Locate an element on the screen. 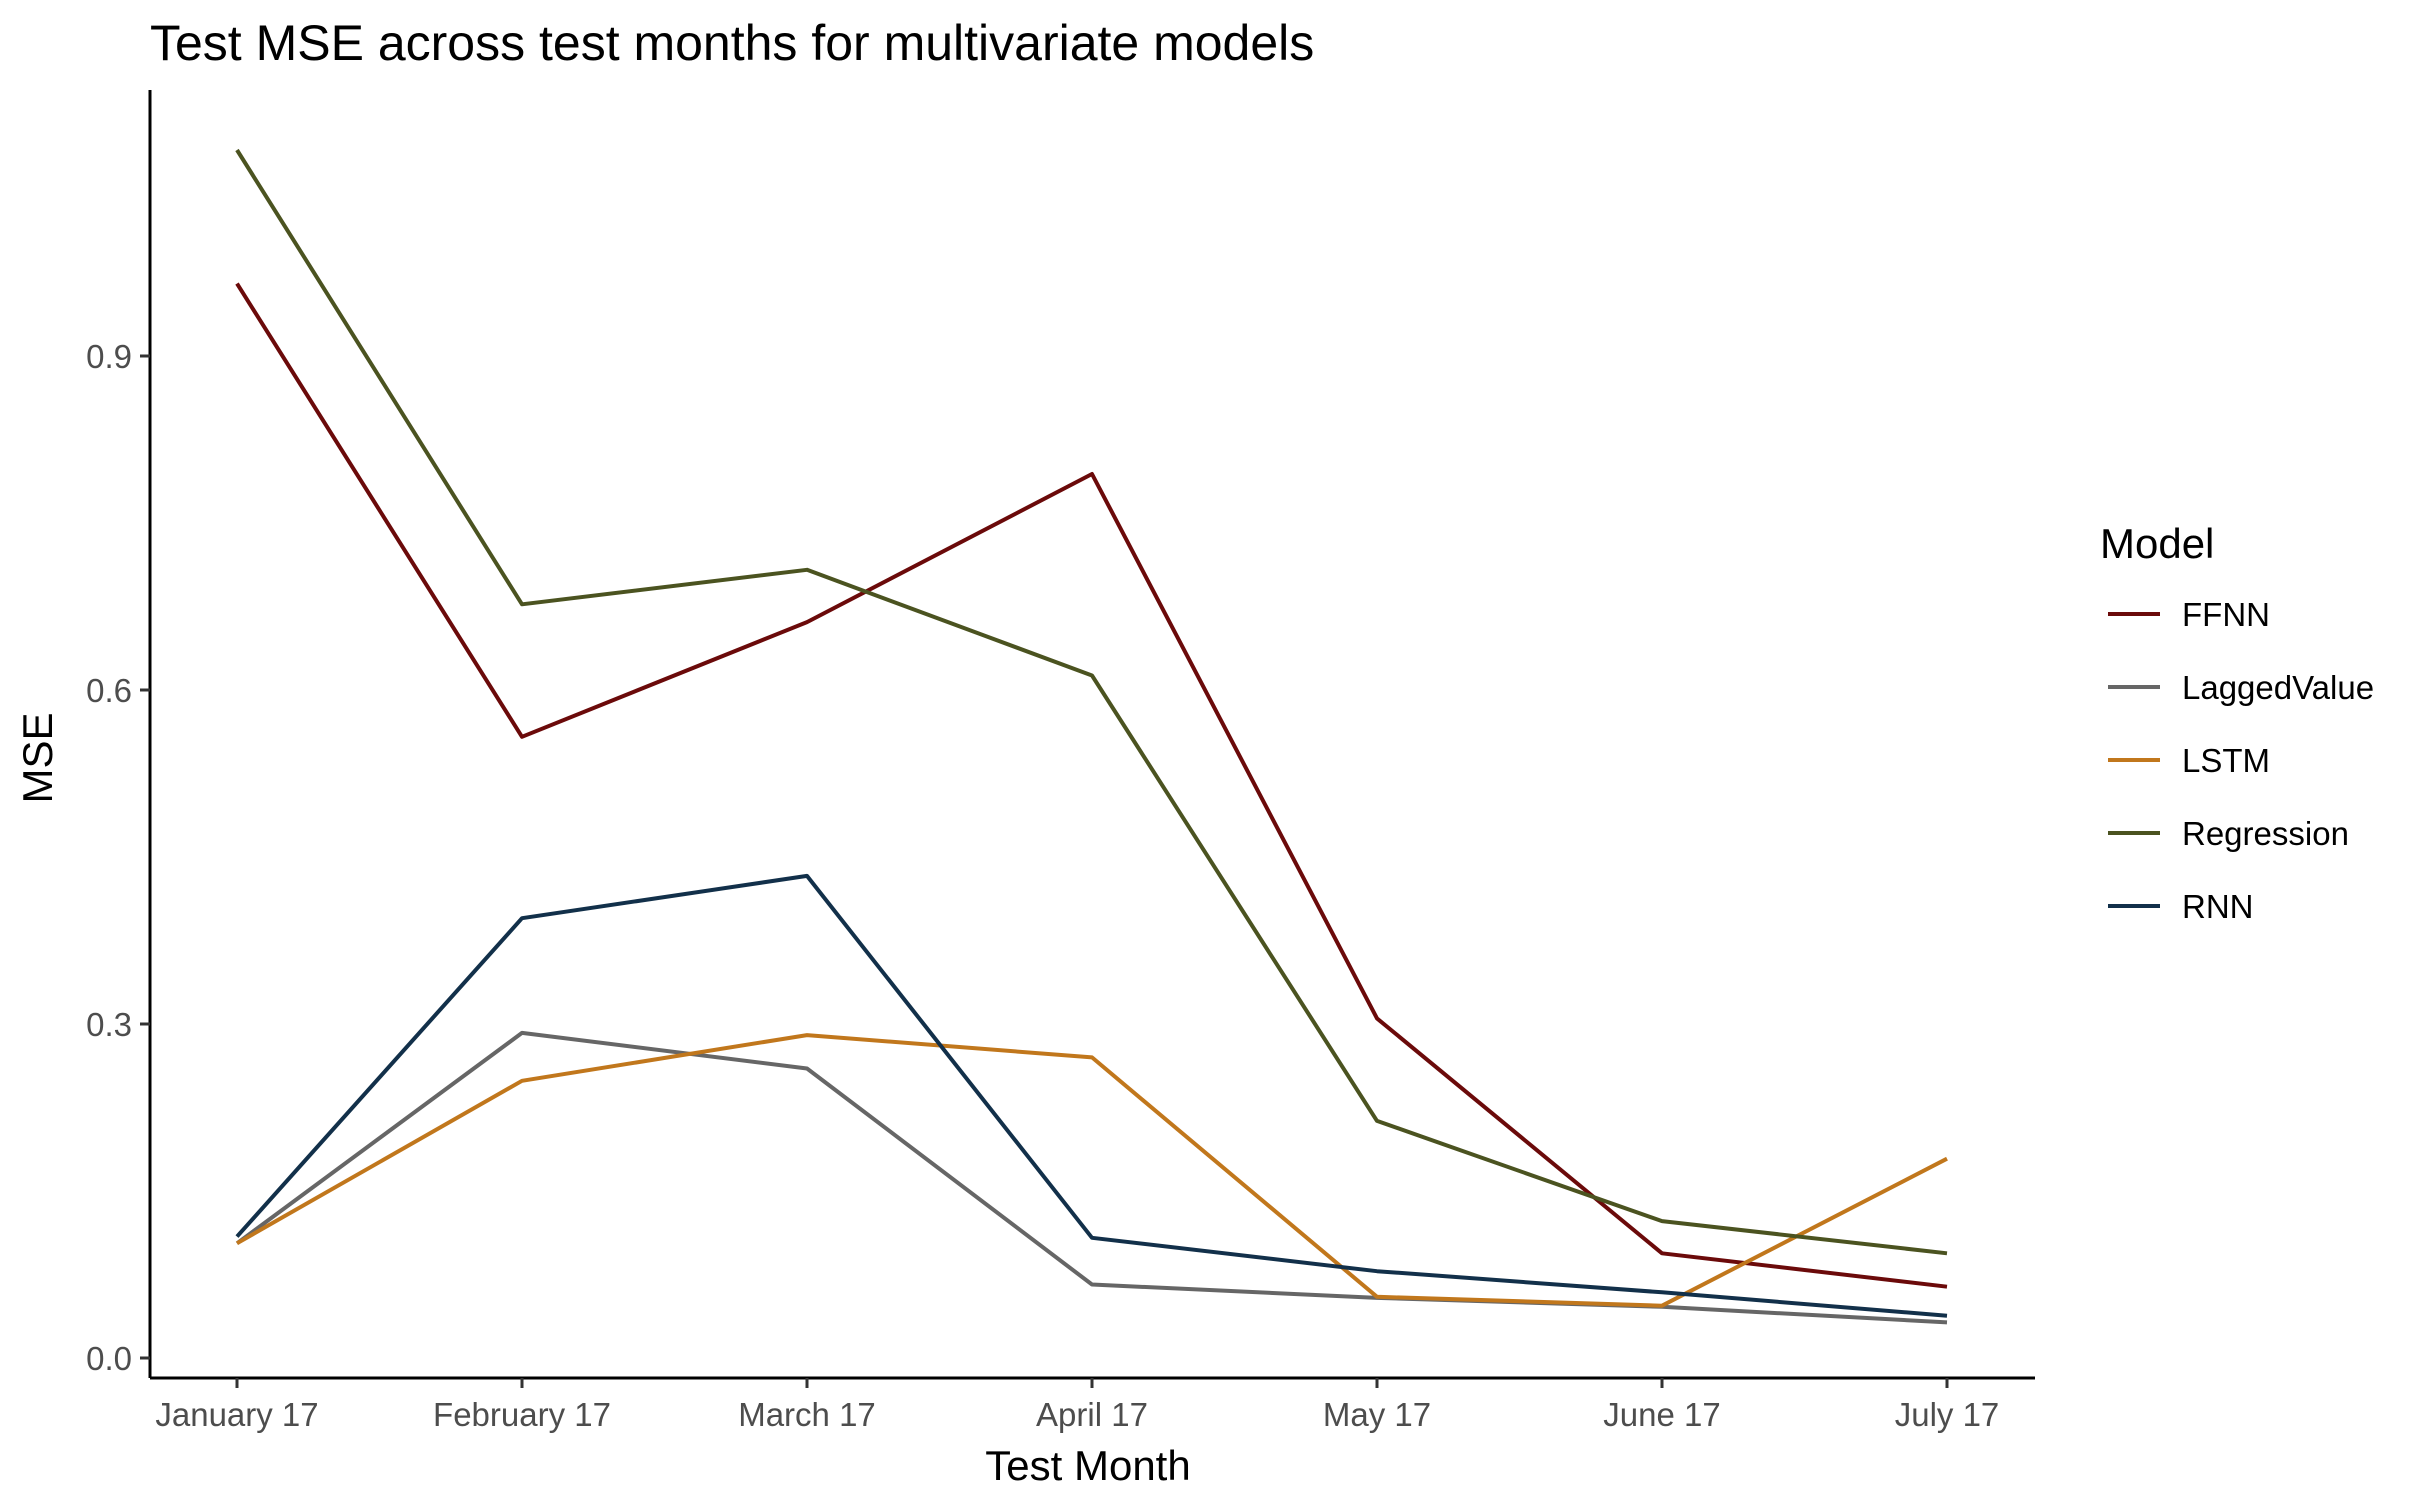  legend-label-laggedvalue: LaggedValue is located at coordinates (2278, 687).